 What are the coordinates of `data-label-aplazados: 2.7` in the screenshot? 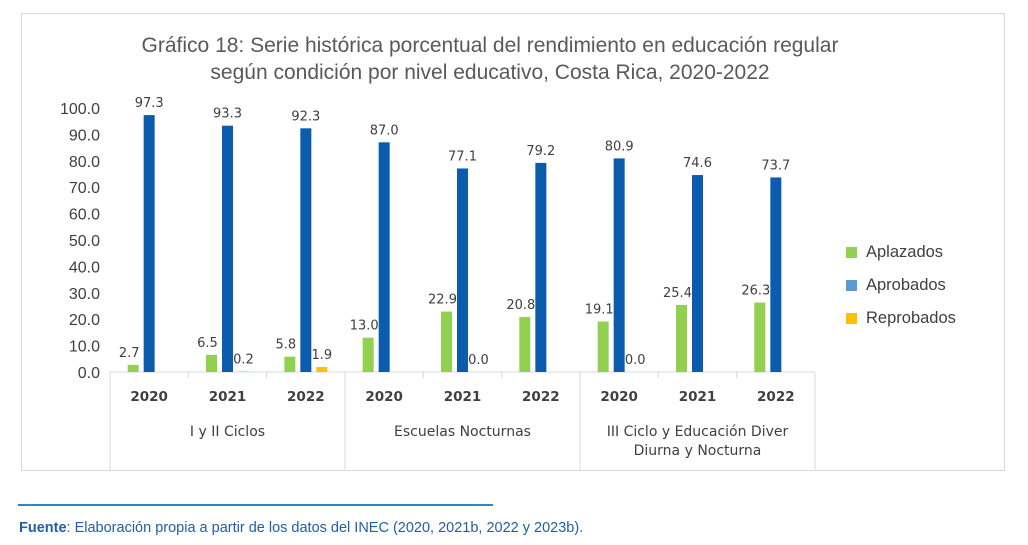 It's located at (129, 353).